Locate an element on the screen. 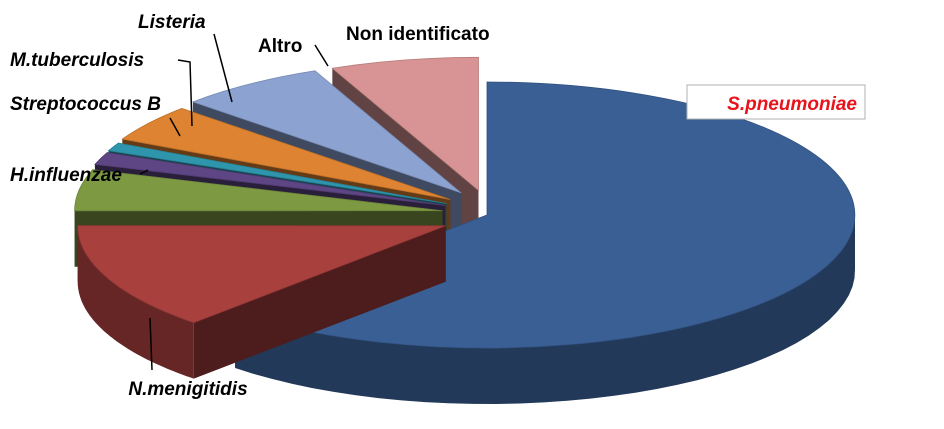  slice-label-6: Altro is located at coordinates (280, 46).